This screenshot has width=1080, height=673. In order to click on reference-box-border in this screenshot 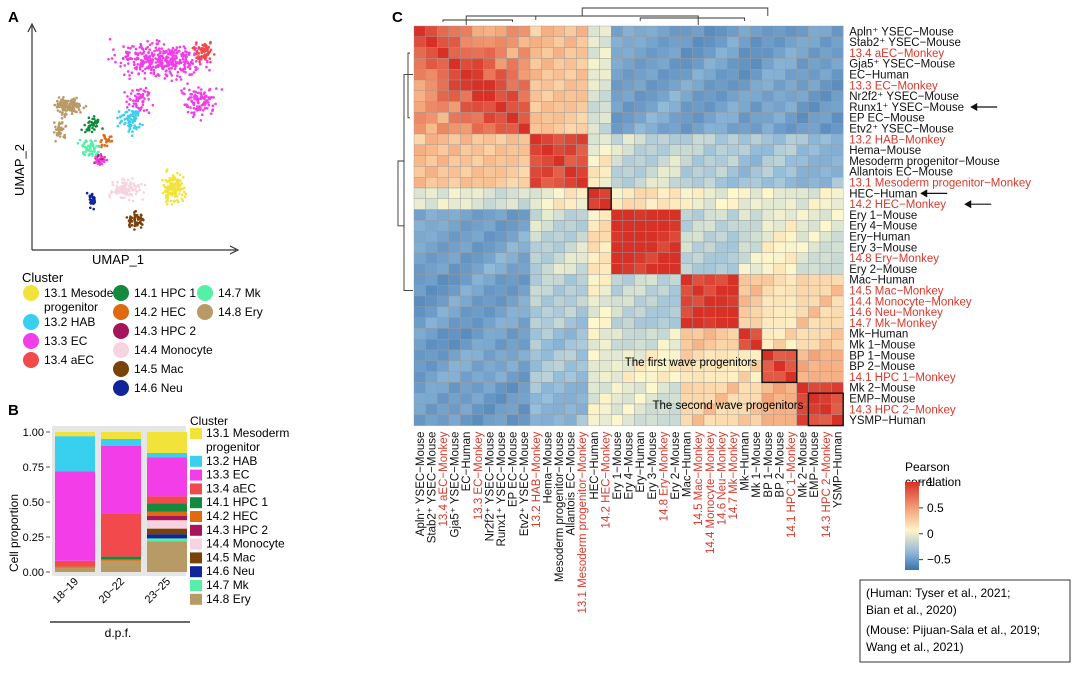, I will do `click(965, 621)`.